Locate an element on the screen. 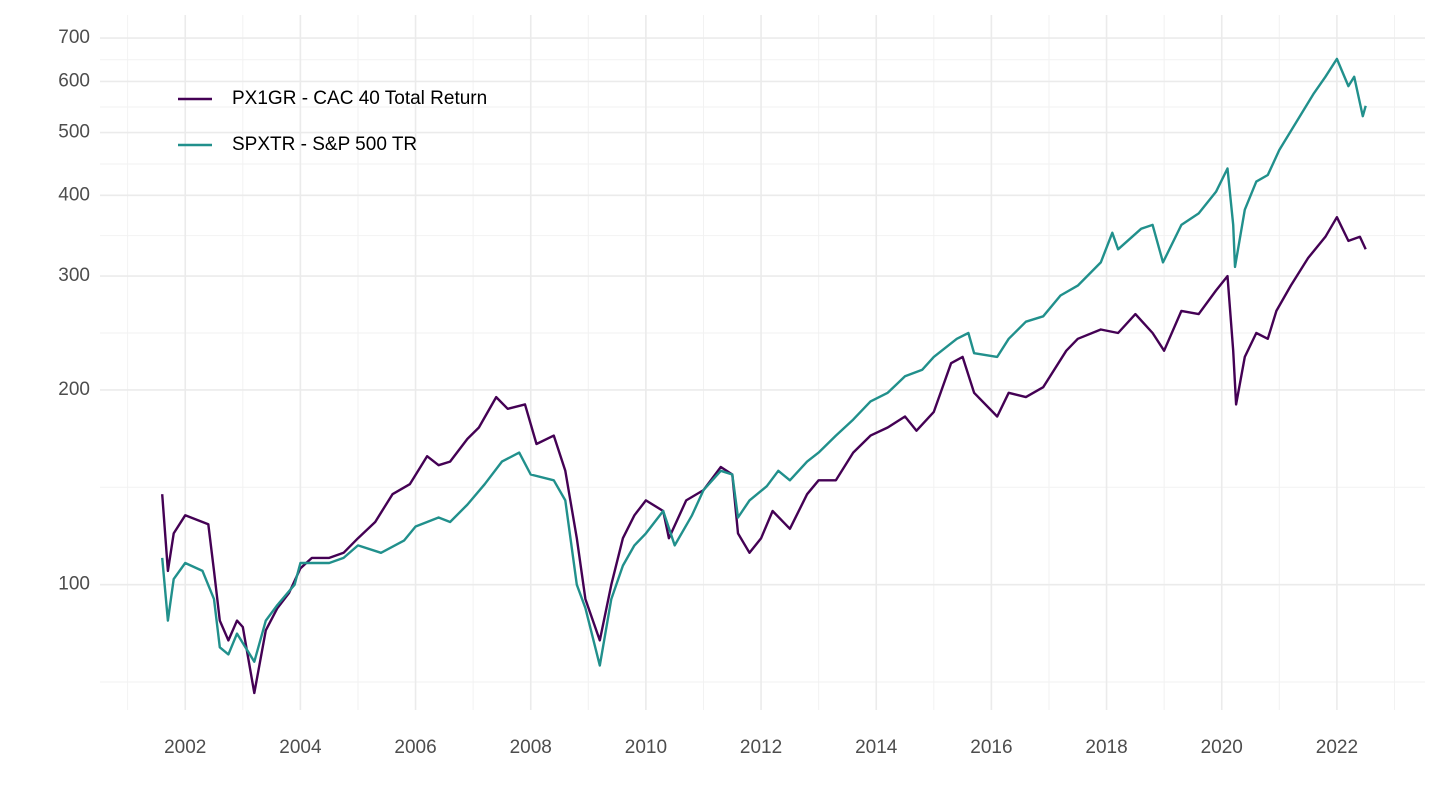 This screenshot has height=810, width=1440. y-tick-label: 500 is located at coordinates (74, 132).